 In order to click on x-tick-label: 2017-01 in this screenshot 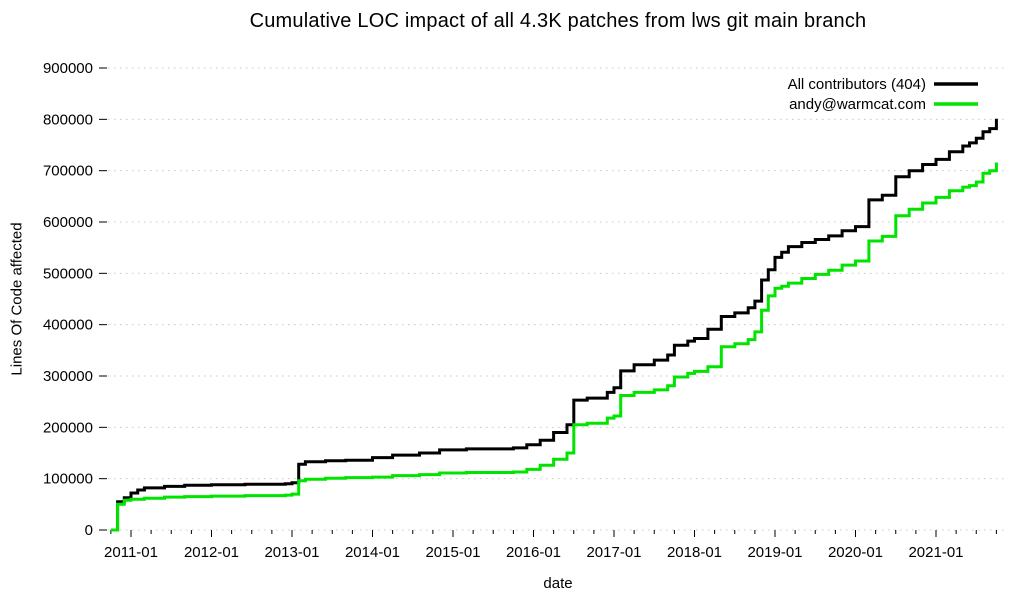, I will do `click(613, 552)`.